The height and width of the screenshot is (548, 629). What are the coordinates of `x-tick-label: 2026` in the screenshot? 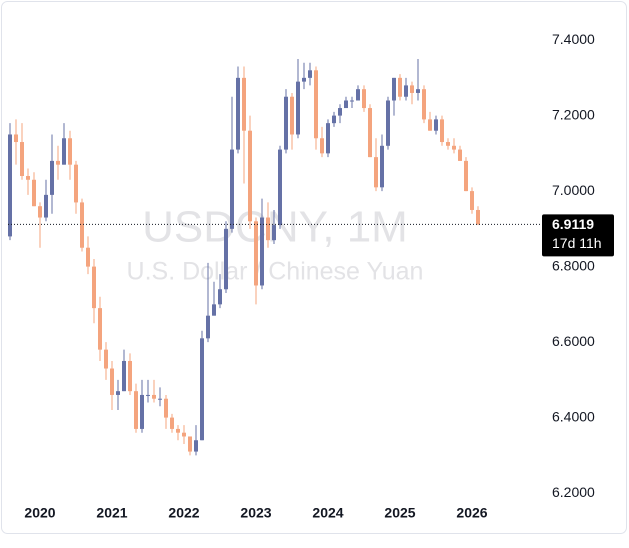 It's located at (471, 513).